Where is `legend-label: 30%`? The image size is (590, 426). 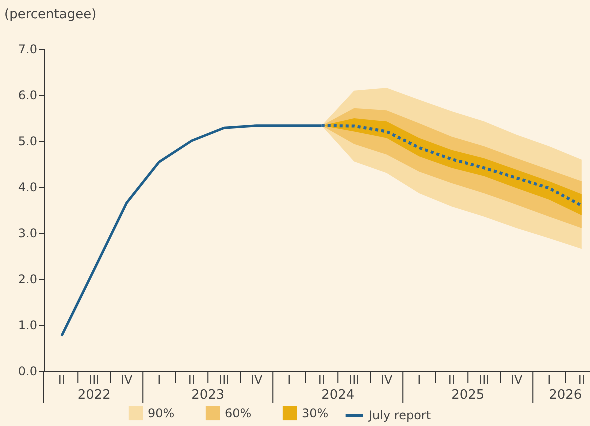
legend-label: 30% is located at coordinates (315, 413).